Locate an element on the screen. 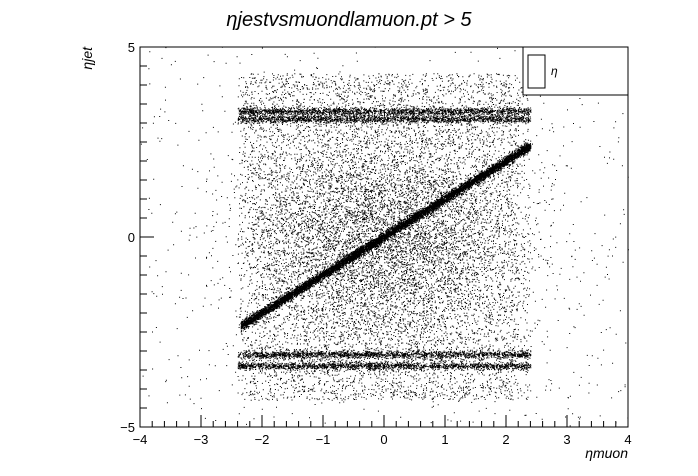 This screenshot has height=476, width=698. x-tick-label: 3 is located at coordinates (566, 439).